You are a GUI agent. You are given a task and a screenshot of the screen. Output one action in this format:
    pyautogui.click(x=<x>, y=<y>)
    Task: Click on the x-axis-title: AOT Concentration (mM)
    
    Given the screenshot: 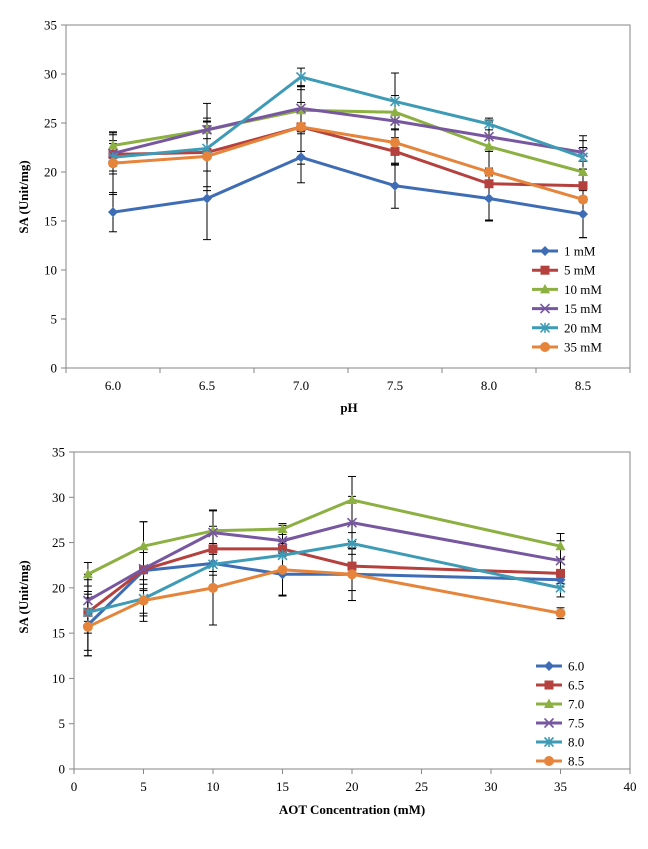 What is the action you would take?
    pyautogui.click(x=352, y=809)
    